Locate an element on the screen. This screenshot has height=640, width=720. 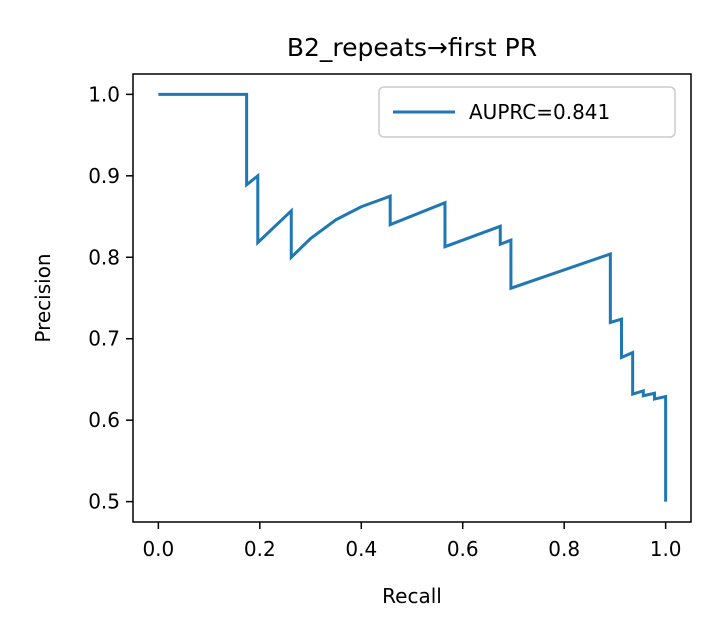
x-tick-label: 1.0 is located at coordinates (666, 549).